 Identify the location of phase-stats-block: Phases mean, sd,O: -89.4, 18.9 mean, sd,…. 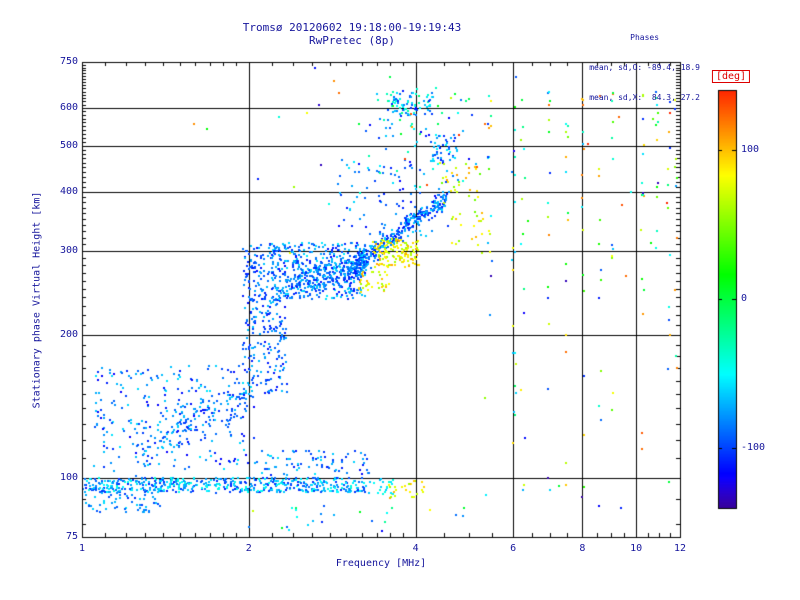
(644, 68).